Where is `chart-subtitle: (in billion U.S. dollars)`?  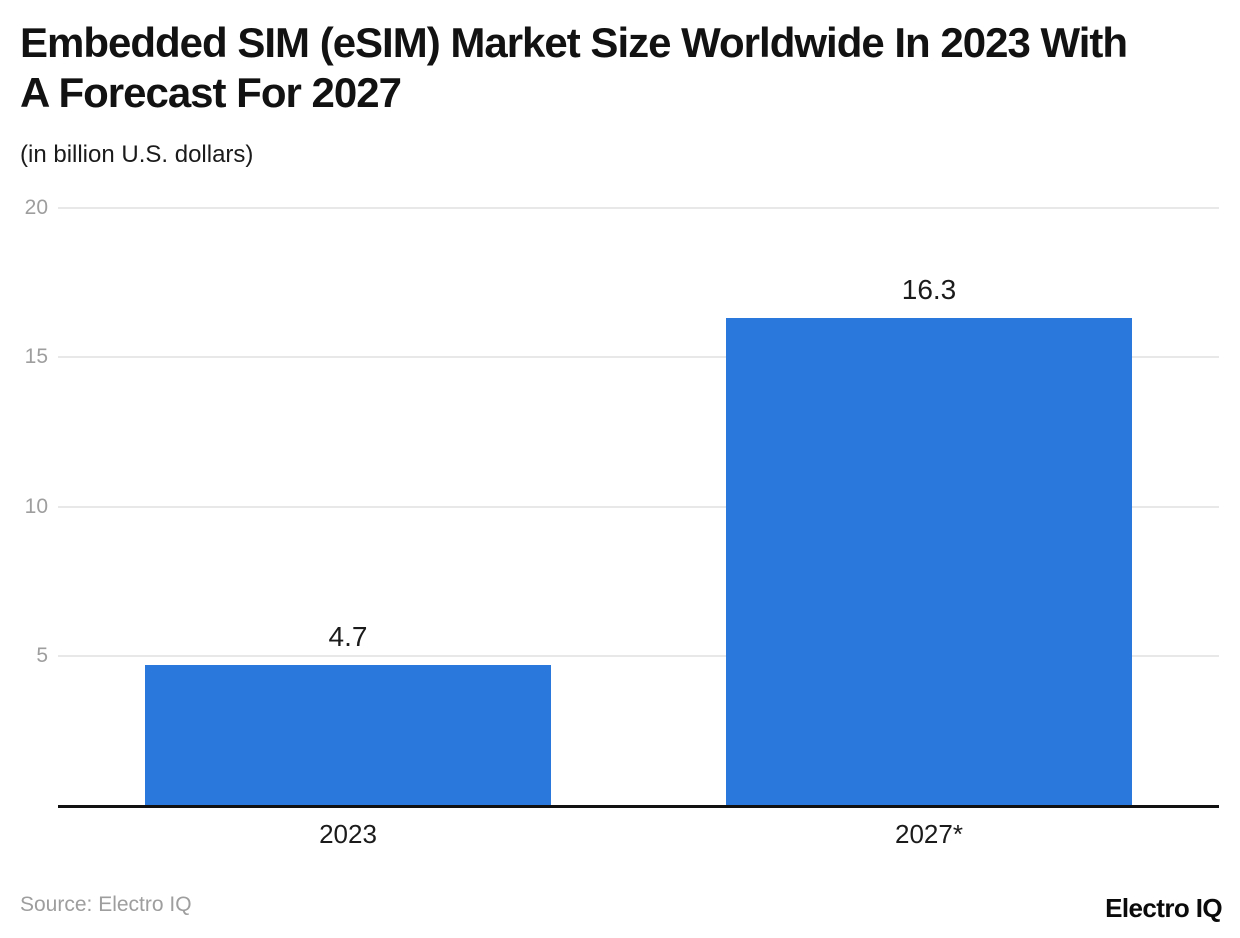 chart-subtitle: (in billion U.S. dollars) is located at coordinates (137, 154).